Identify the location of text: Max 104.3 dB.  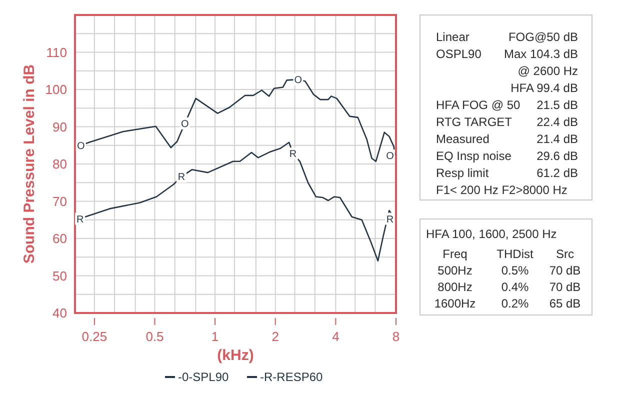
(541, 54).